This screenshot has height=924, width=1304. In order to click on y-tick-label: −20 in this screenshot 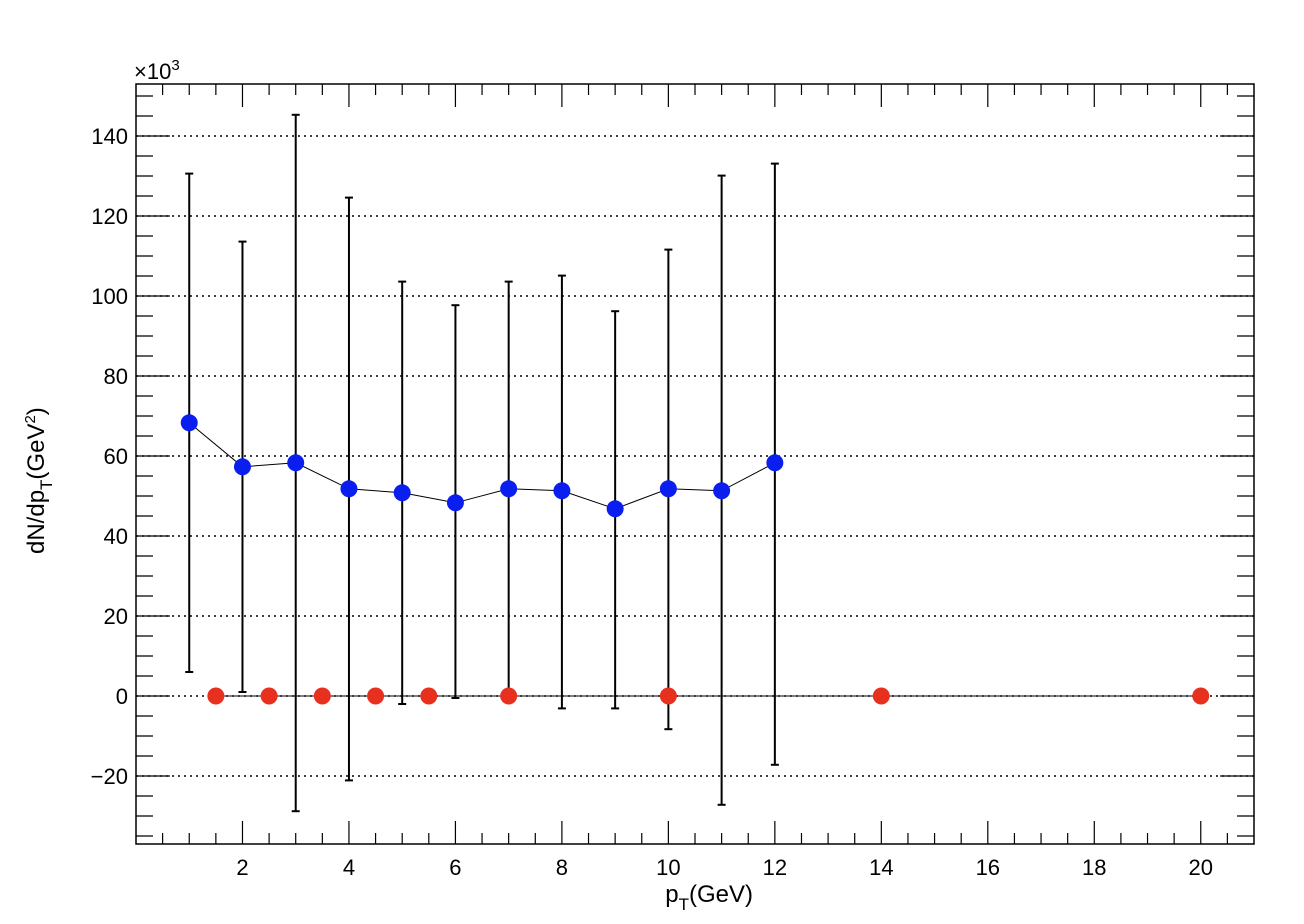, I will do `click(109, 776)`.